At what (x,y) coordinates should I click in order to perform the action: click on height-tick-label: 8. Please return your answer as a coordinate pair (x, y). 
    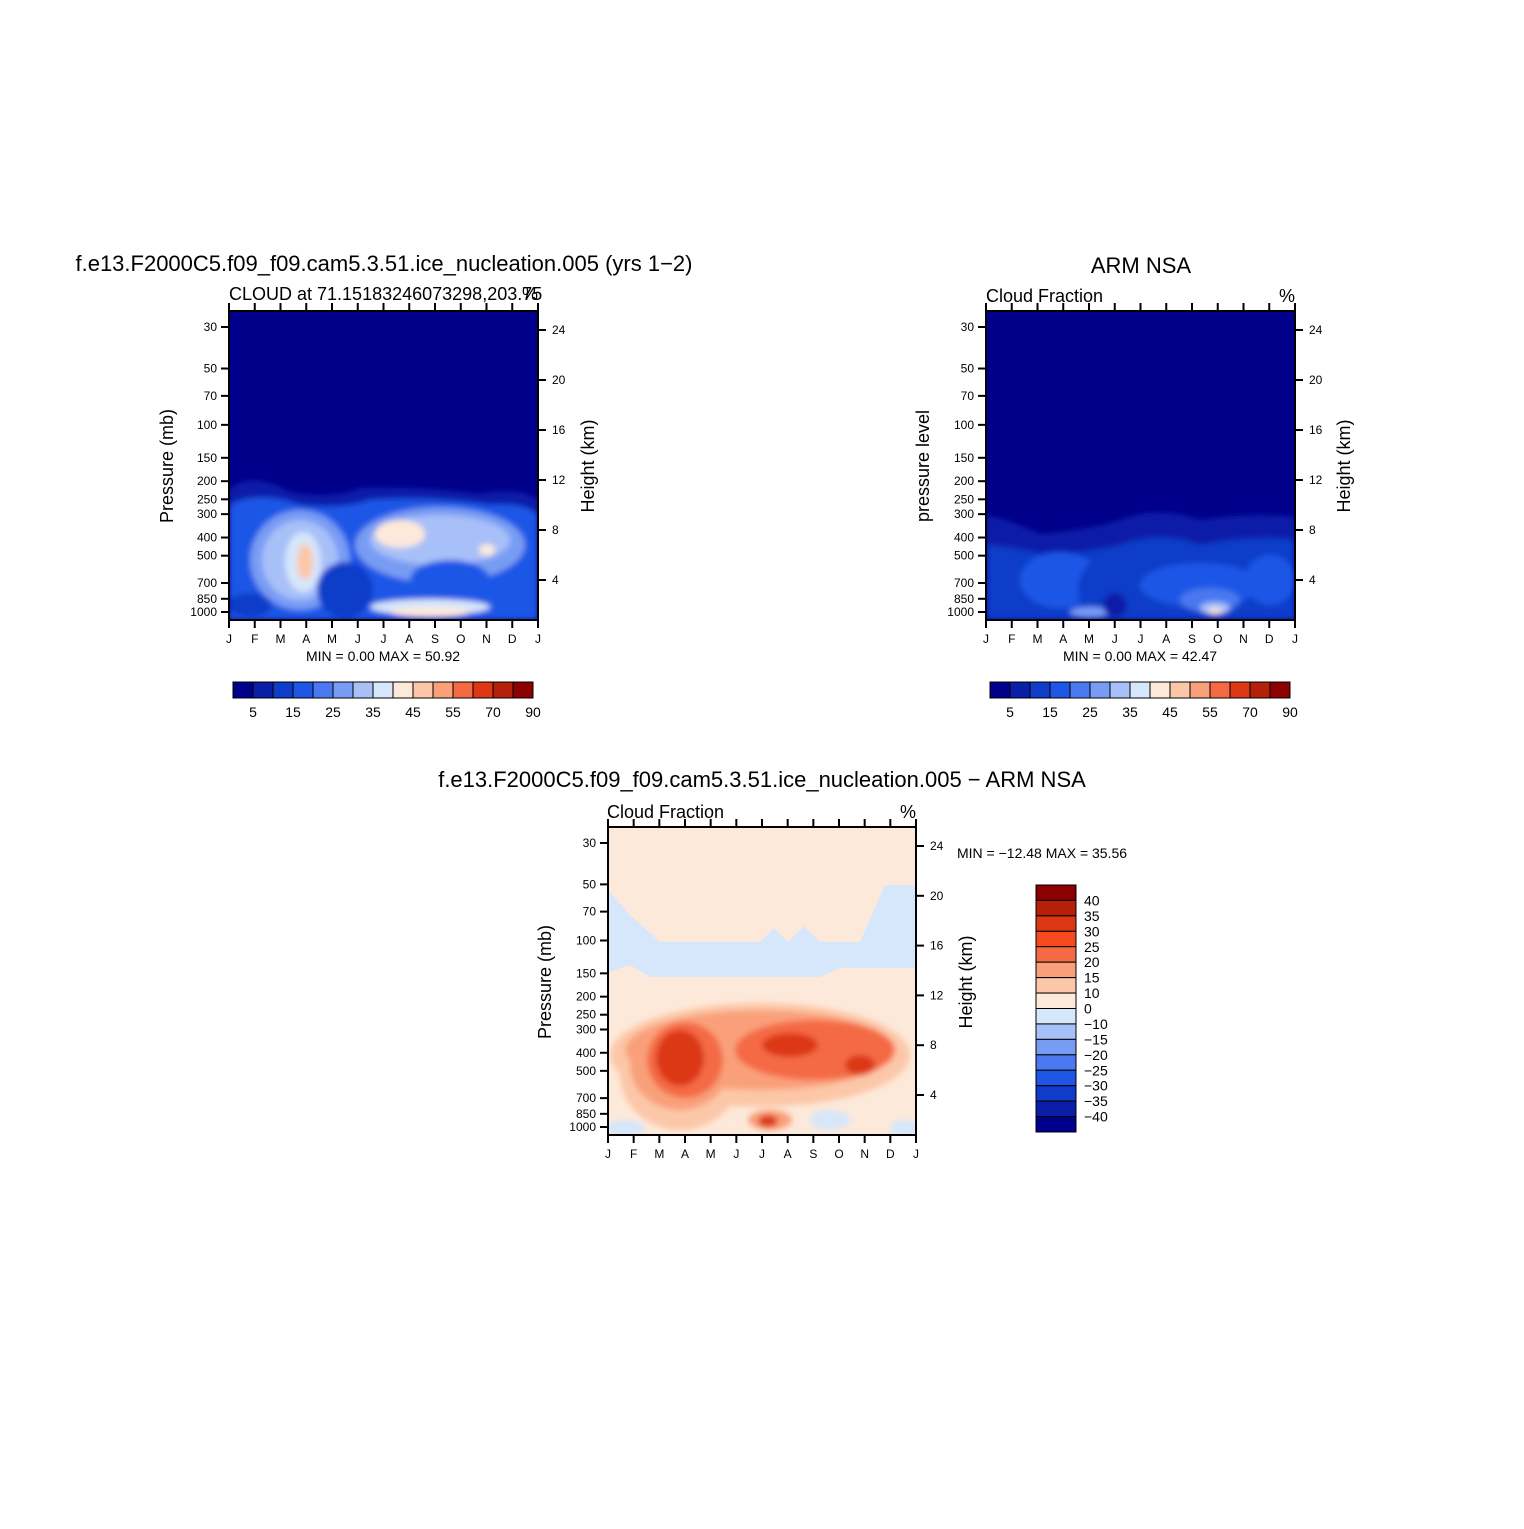
    Looking at the image, I should click on (933, 1045).